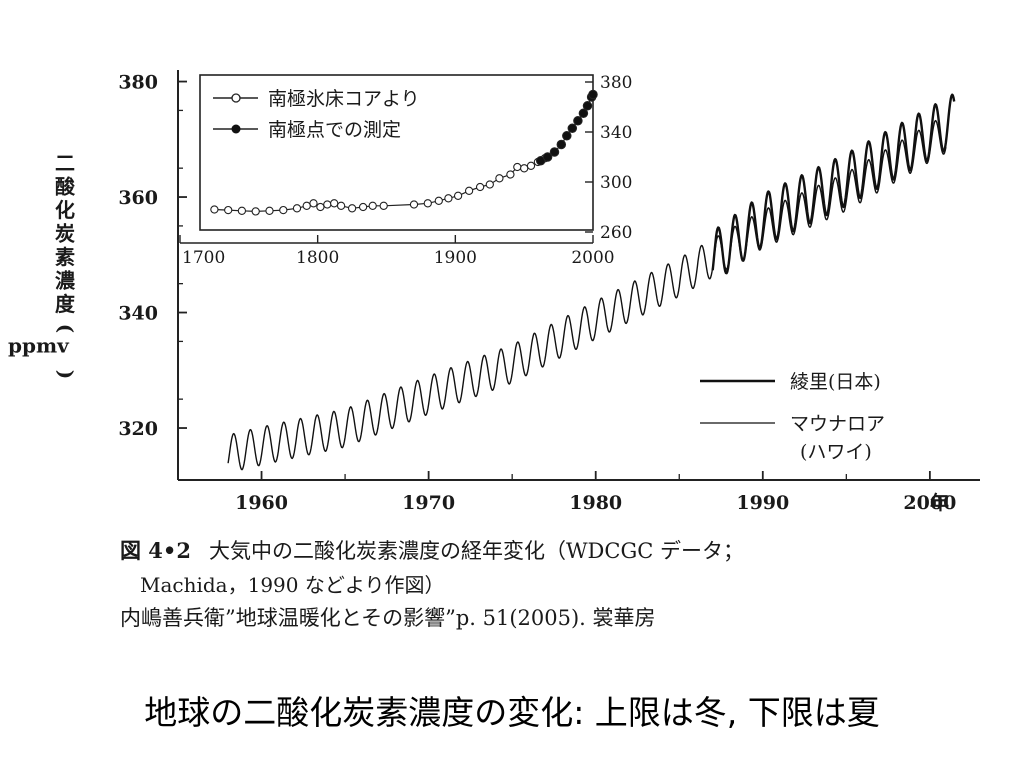 The height and width of the screenshot is (768, 1024). Describe the element at coordinates (595, 503) in the screenshot. I see `main-x-tick-label: 1980` at that location.